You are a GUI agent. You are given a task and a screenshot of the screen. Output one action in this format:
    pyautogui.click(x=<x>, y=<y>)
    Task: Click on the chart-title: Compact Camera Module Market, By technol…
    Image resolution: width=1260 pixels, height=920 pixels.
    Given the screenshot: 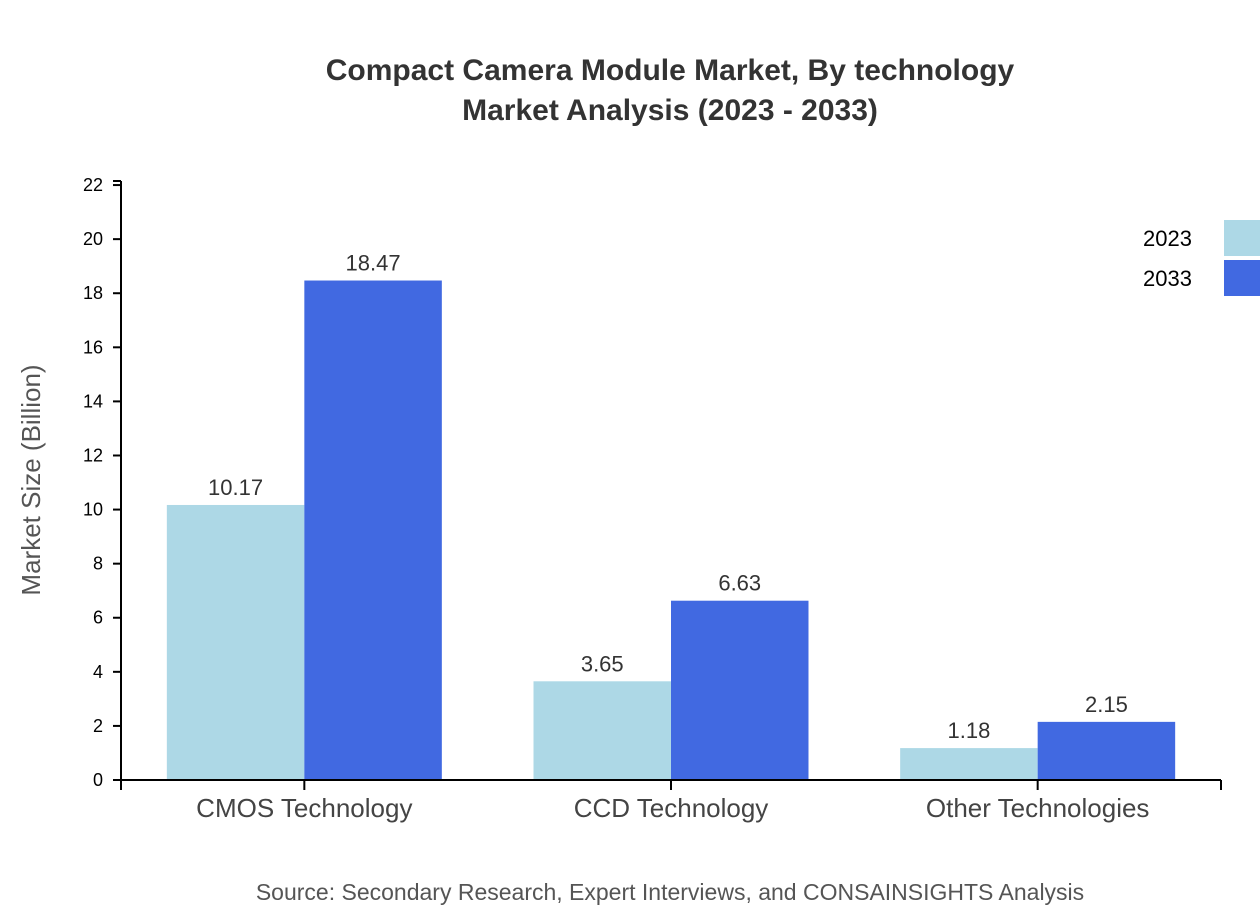 What is the action you would take?
    pyautogui.click(x=670, y=70)
    